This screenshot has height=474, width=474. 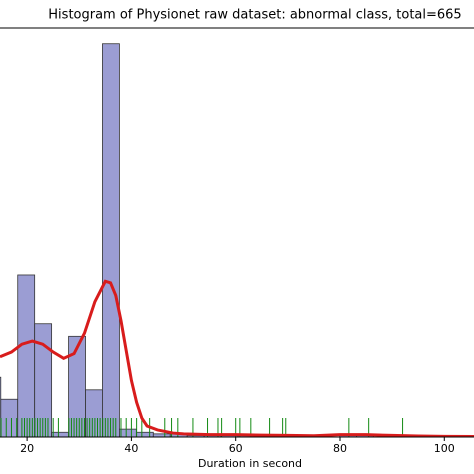 What do you see at coordinates (236, 448) in the screenshot?
I see `x-tick-label: 60` at bounding box center [236, 448].